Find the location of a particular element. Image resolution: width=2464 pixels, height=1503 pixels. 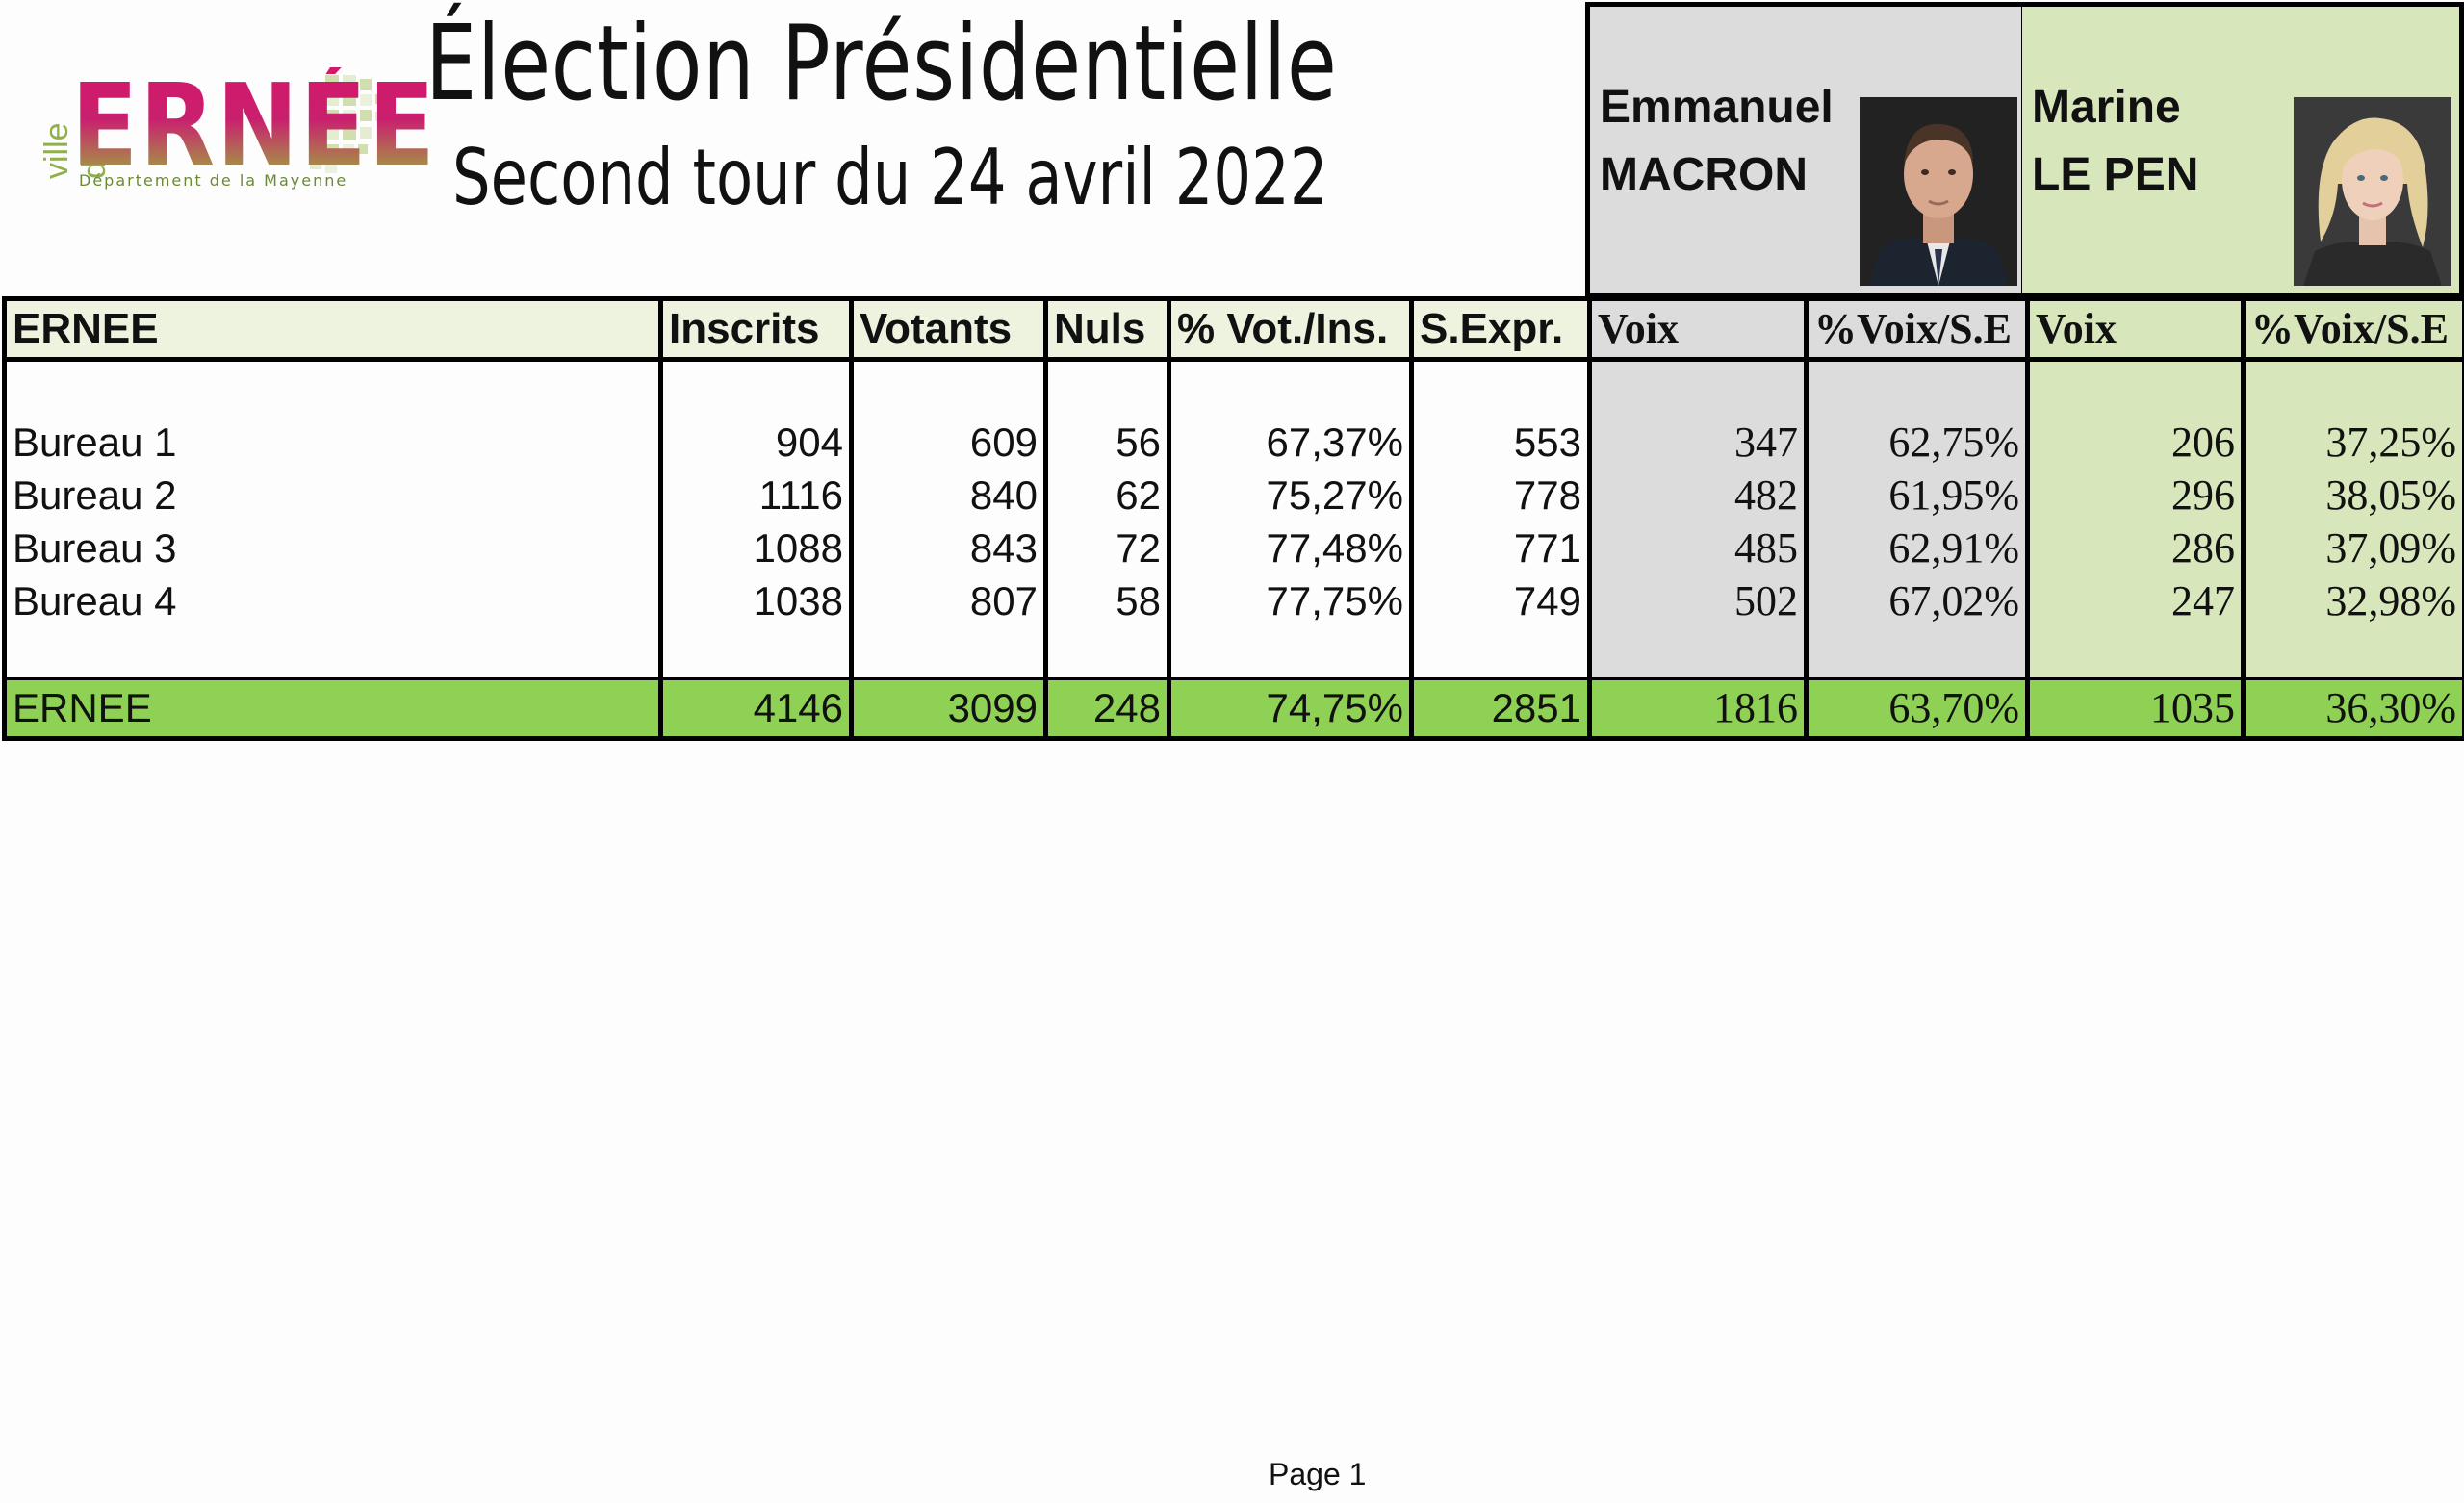

candidate-name-lepen: Marine LE PEN is located at coordinates (2115, 141).